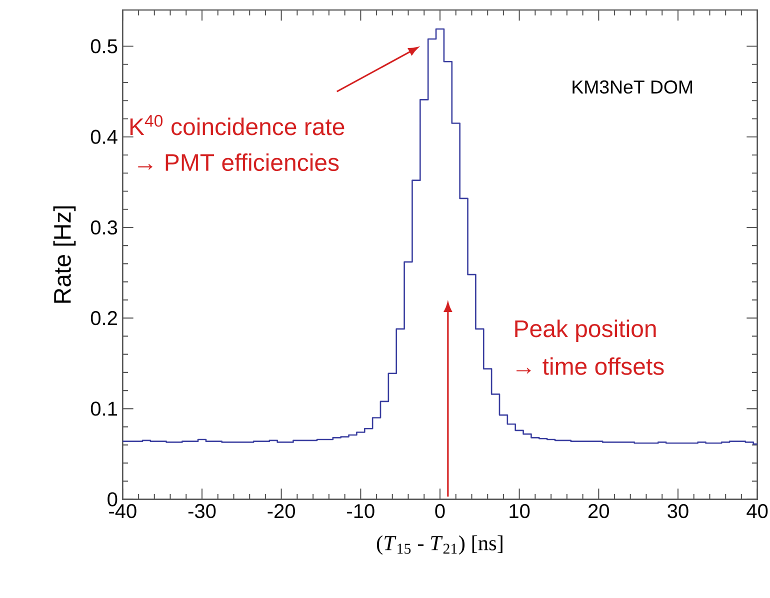 The image size is (770, 598). Describe the element at coordinates (281, 511) in the screenshot. I see `x-tick-label: -20` at that location.